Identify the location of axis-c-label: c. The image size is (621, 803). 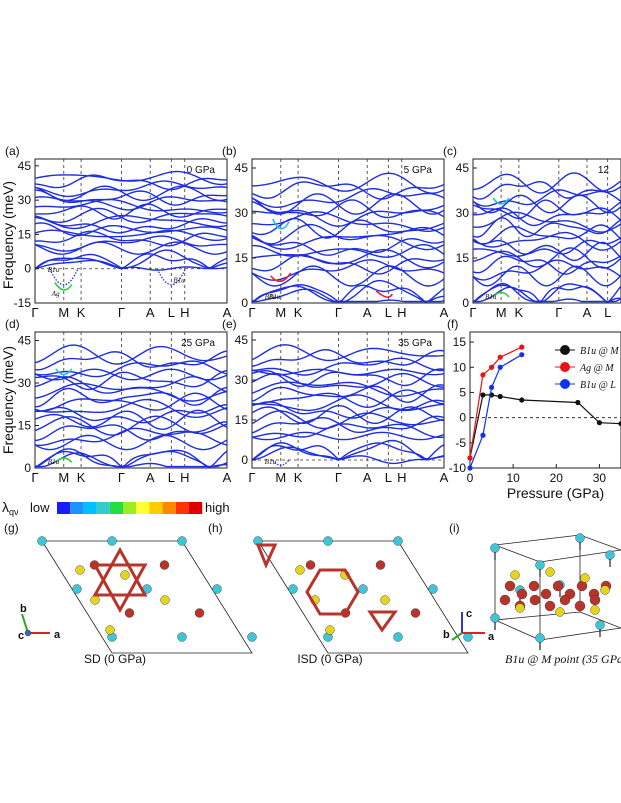
(21, 636).